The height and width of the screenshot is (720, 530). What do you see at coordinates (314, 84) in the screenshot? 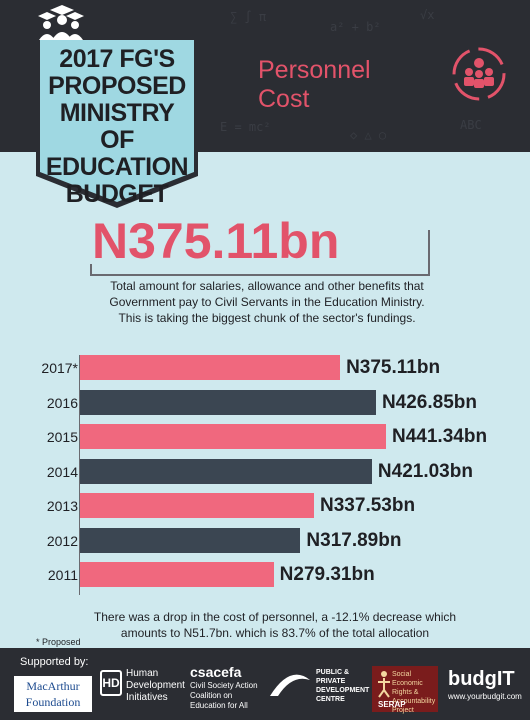
I see `section-title: Personnel Cost` at bounding box center [314, 84].